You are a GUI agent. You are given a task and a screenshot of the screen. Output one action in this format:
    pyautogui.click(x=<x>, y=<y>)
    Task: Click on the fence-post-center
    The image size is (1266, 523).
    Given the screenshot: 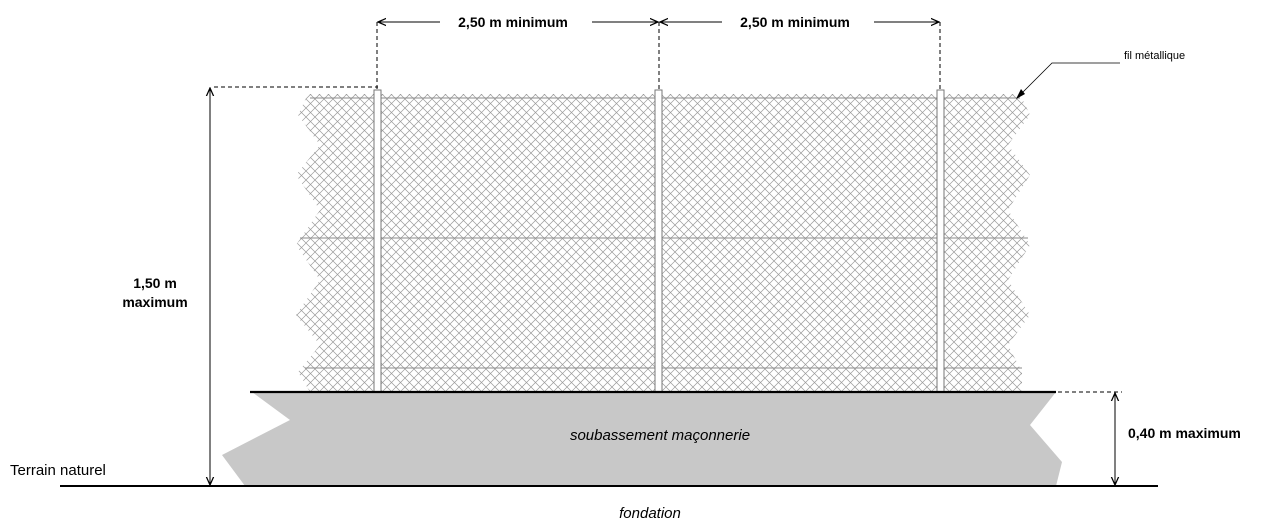 What is the action you would take?
    pyautogui.click(x=658, y=241)
    